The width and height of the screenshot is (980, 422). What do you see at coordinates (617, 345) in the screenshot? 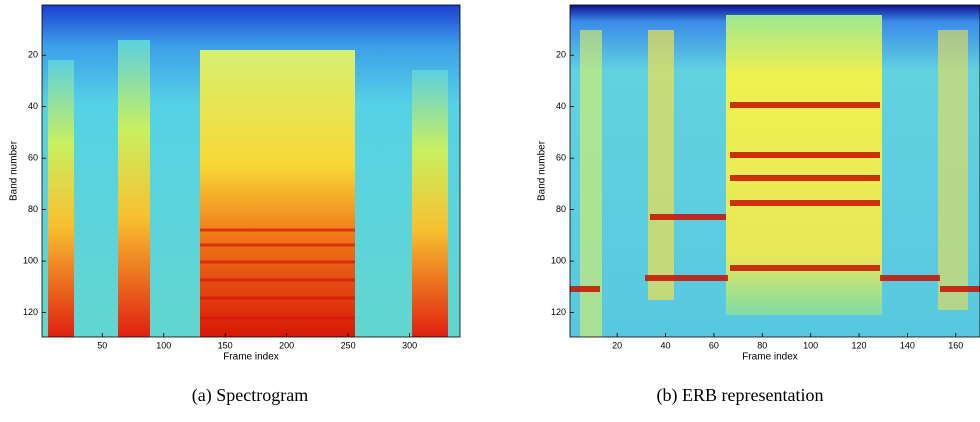
I see `x-tick-label: 20` at bounding box center [617, 345].